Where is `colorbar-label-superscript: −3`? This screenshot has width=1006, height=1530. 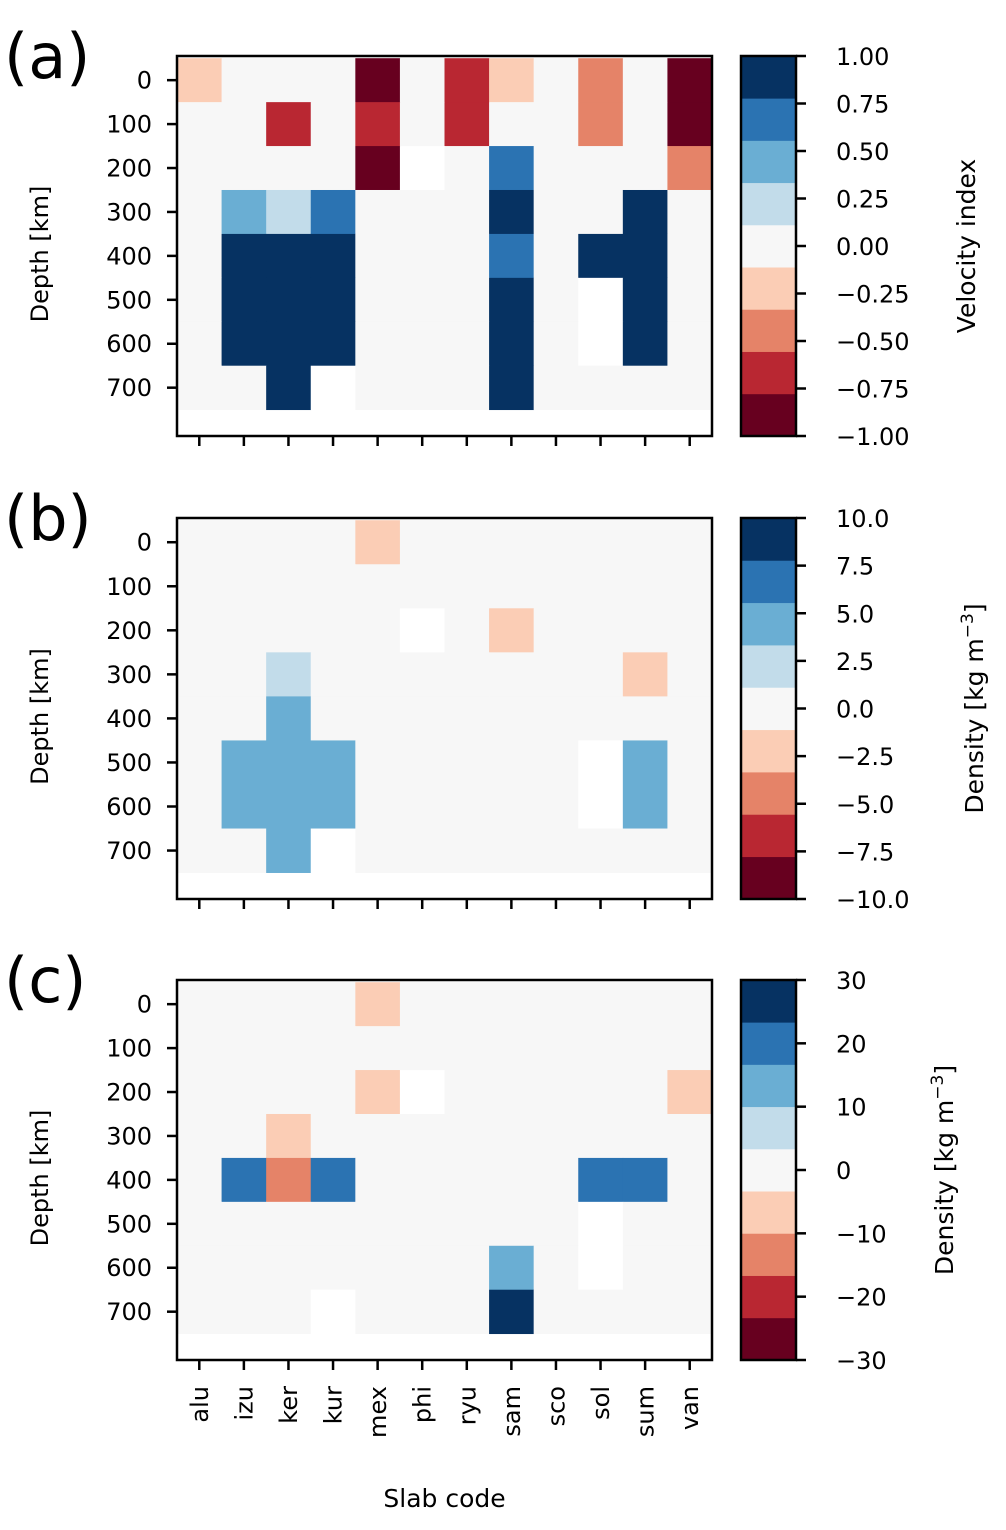 colorbar-label-superscript: −3 is located at coordinates (938, 1087).